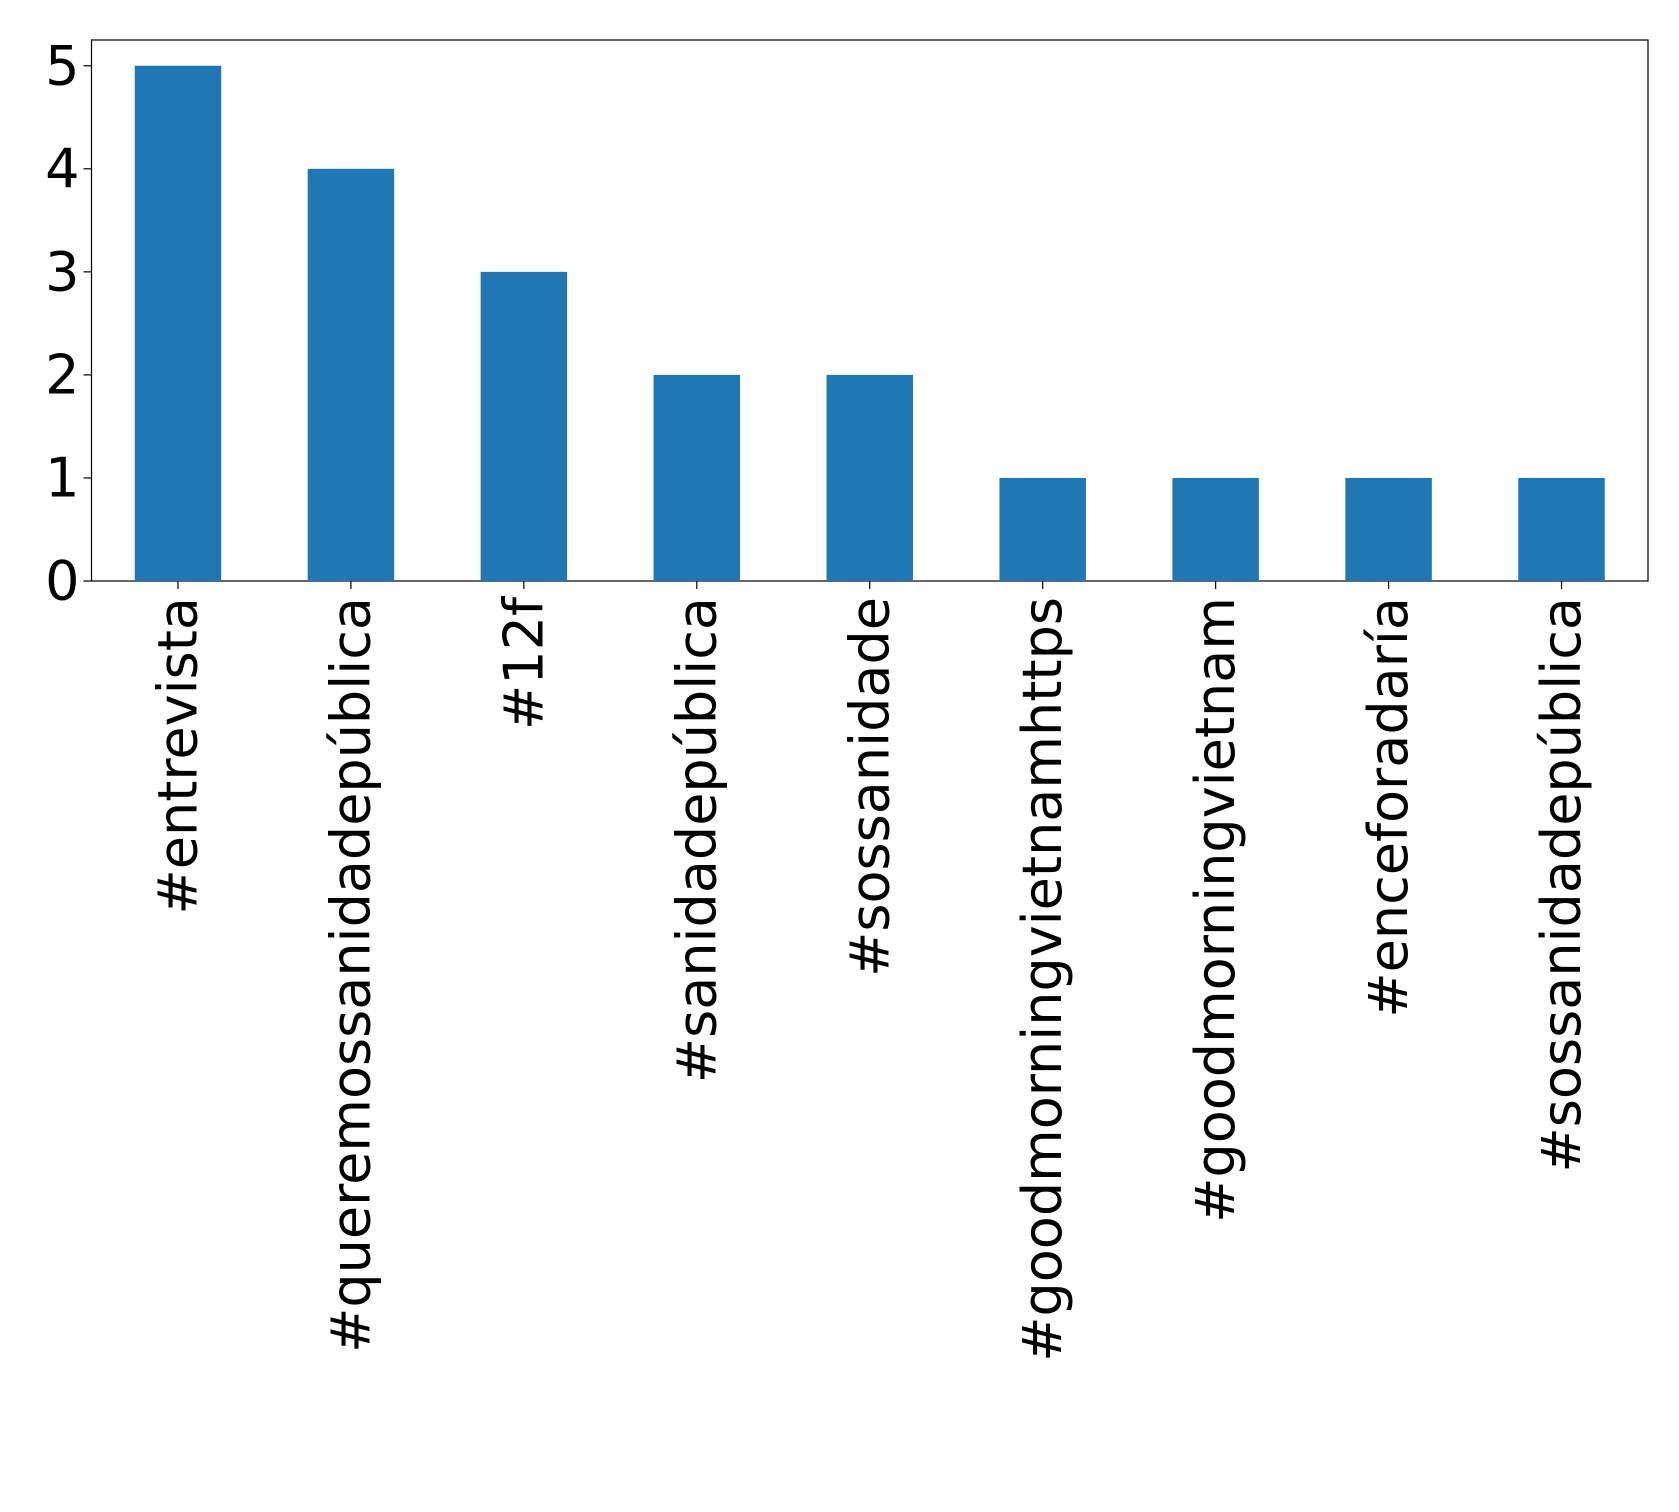  What do you see at coordinates (62, 271) in the screenshot?
I see `y-tick-label: 3` at bounding box center [62, 271].